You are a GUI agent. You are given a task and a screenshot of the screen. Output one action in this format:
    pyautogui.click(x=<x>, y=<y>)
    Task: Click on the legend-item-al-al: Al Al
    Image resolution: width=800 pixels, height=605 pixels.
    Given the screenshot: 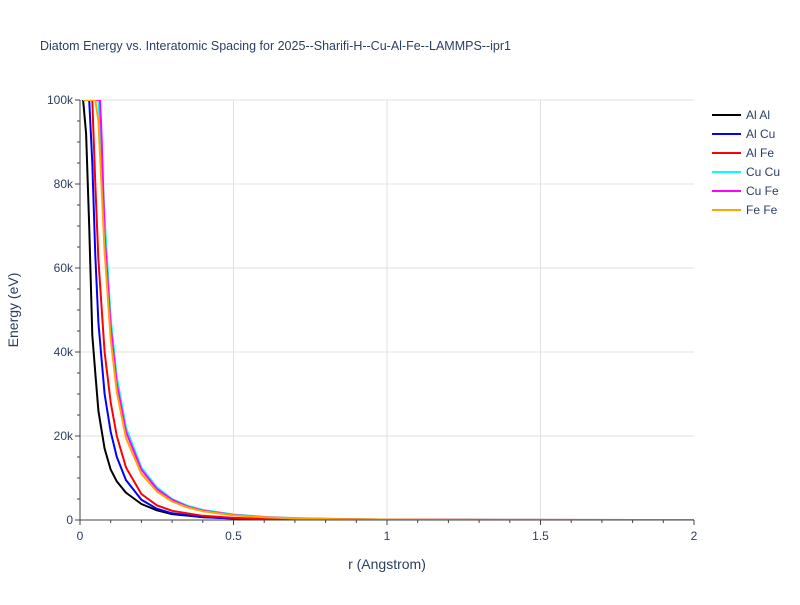 What is the action you would take?
    pyautogui.click(x=741, y=115)
    